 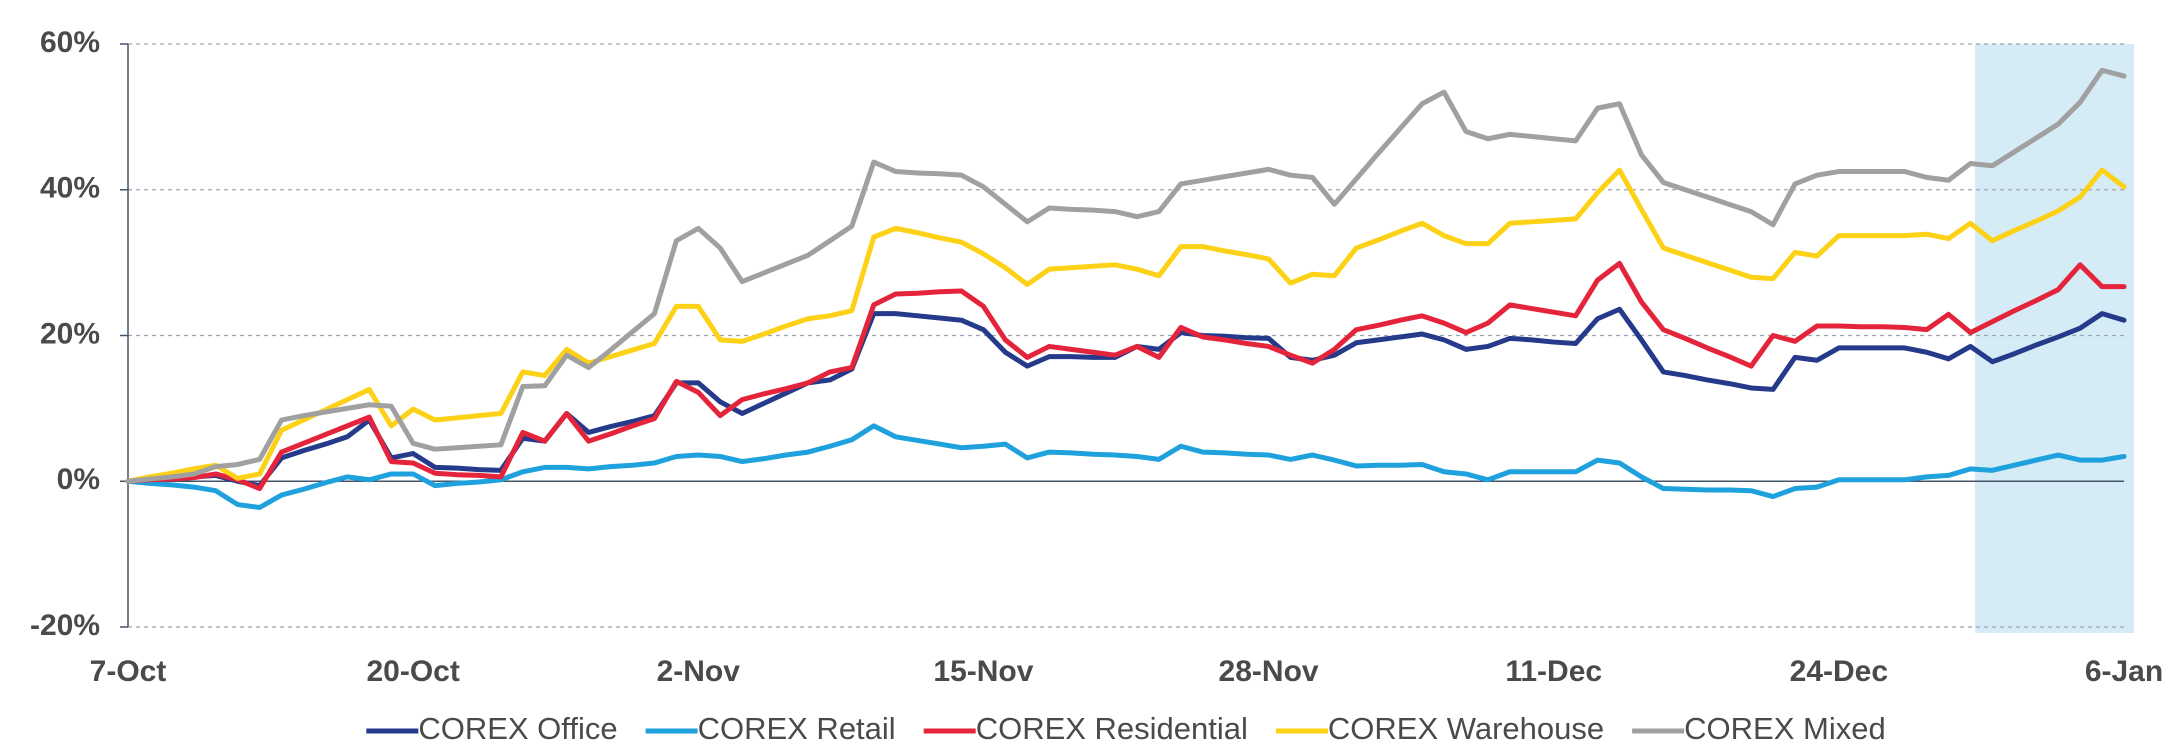 What do you see at coordinates (70, 42) in the screenshot?
I see `y-tick-label: 60%` at bounding box center [70, 42].